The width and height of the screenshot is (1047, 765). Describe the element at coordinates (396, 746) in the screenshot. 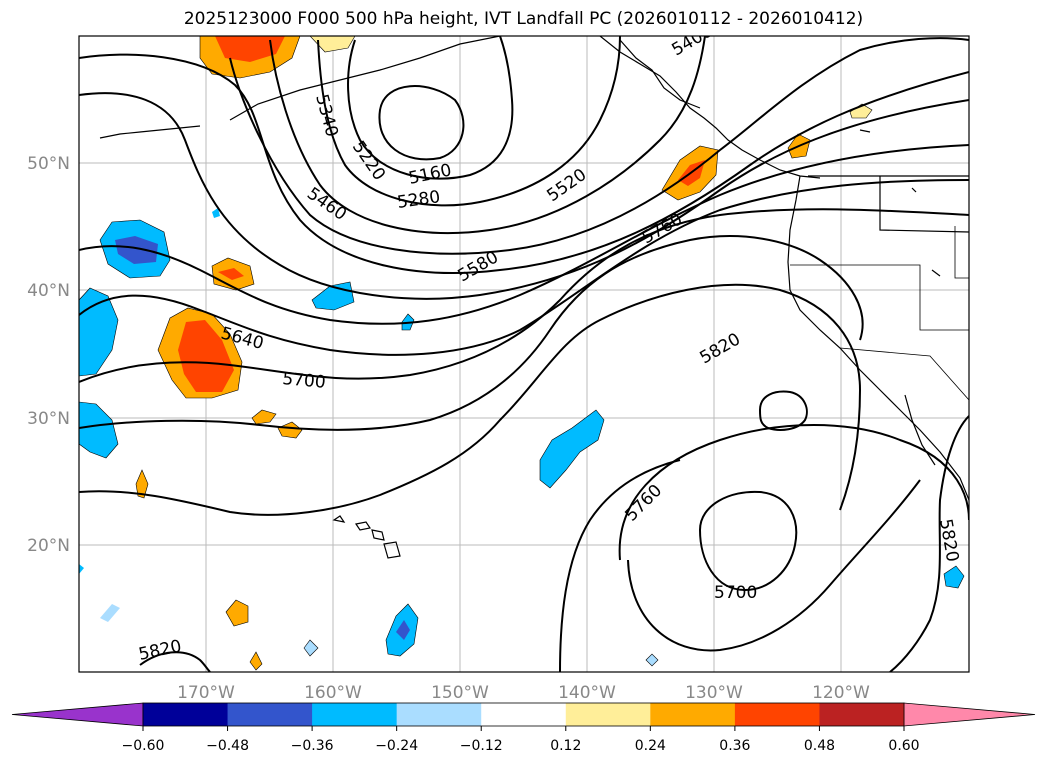

I see `colorbar-tick-label: −0.24` at that location.